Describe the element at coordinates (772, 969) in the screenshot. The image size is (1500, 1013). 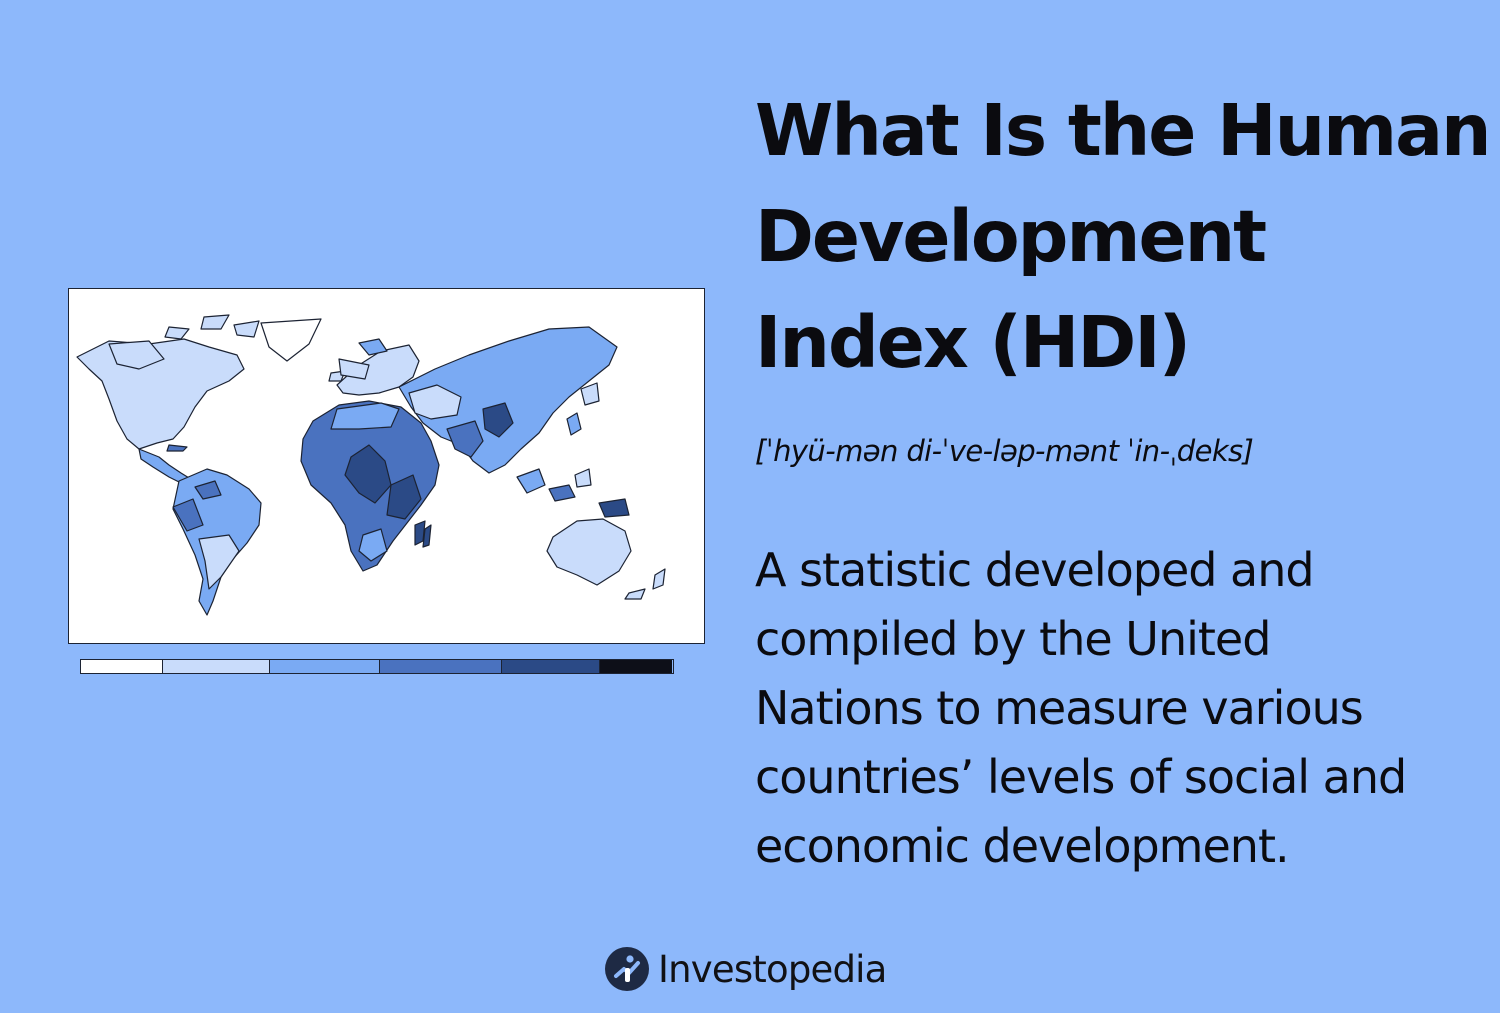
I see `brand-name: Investopedia` at that location.